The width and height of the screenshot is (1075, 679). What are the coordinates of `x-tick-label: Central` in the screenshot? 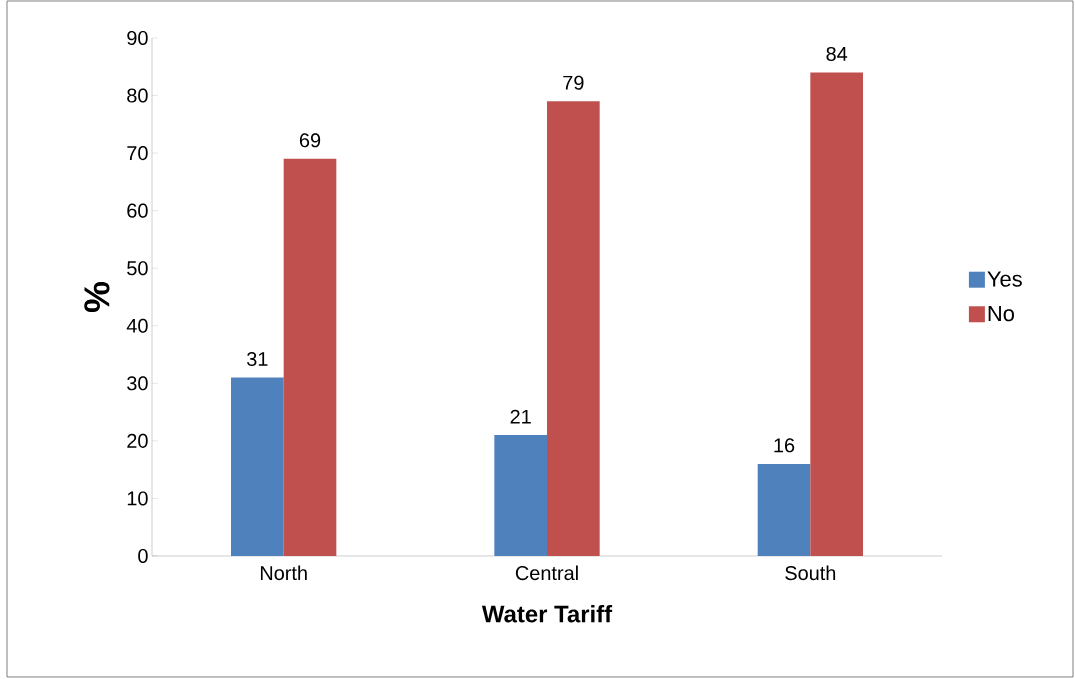 It's located at (546, 573).